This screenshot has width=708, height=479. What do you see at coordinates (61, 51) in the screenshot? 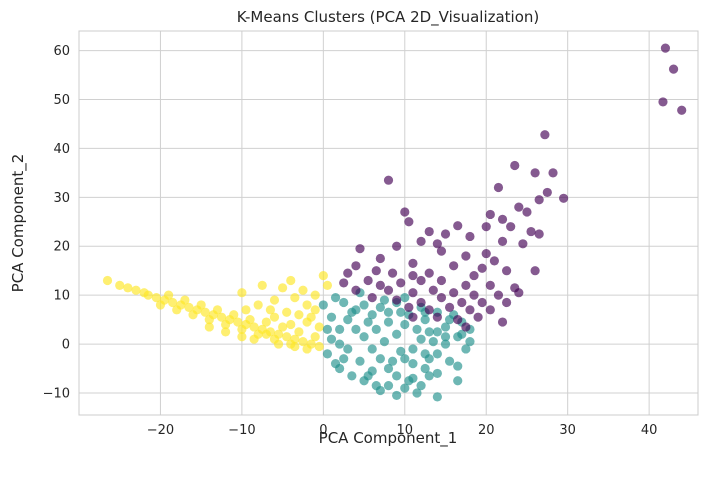
I see `y-tick-label: 60` at bounding box center [61, 51].